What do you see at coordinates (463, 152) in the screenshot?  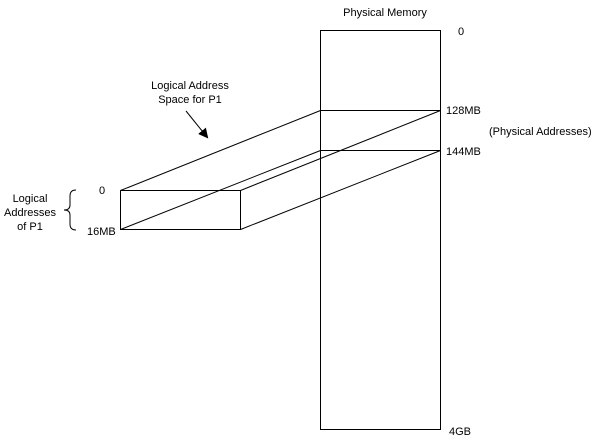 I see `physical-address-144mb-label: 144MB` at bounding box center [463, 152].